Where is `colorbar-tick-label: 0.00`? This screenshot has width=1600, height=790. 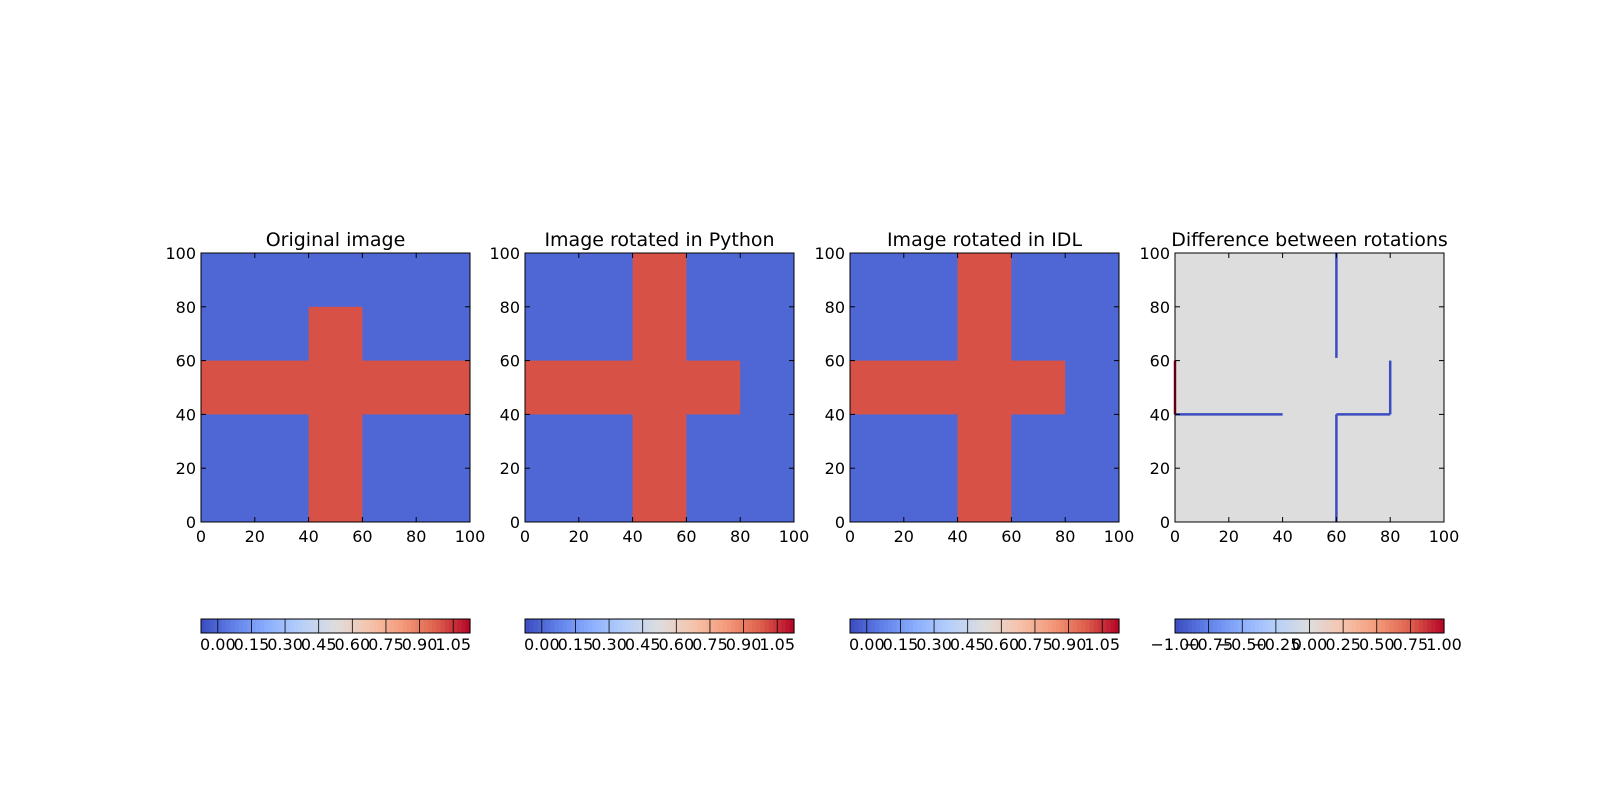
colorbar-tick-label: 0.00 is located at coordinates (1310, 644).